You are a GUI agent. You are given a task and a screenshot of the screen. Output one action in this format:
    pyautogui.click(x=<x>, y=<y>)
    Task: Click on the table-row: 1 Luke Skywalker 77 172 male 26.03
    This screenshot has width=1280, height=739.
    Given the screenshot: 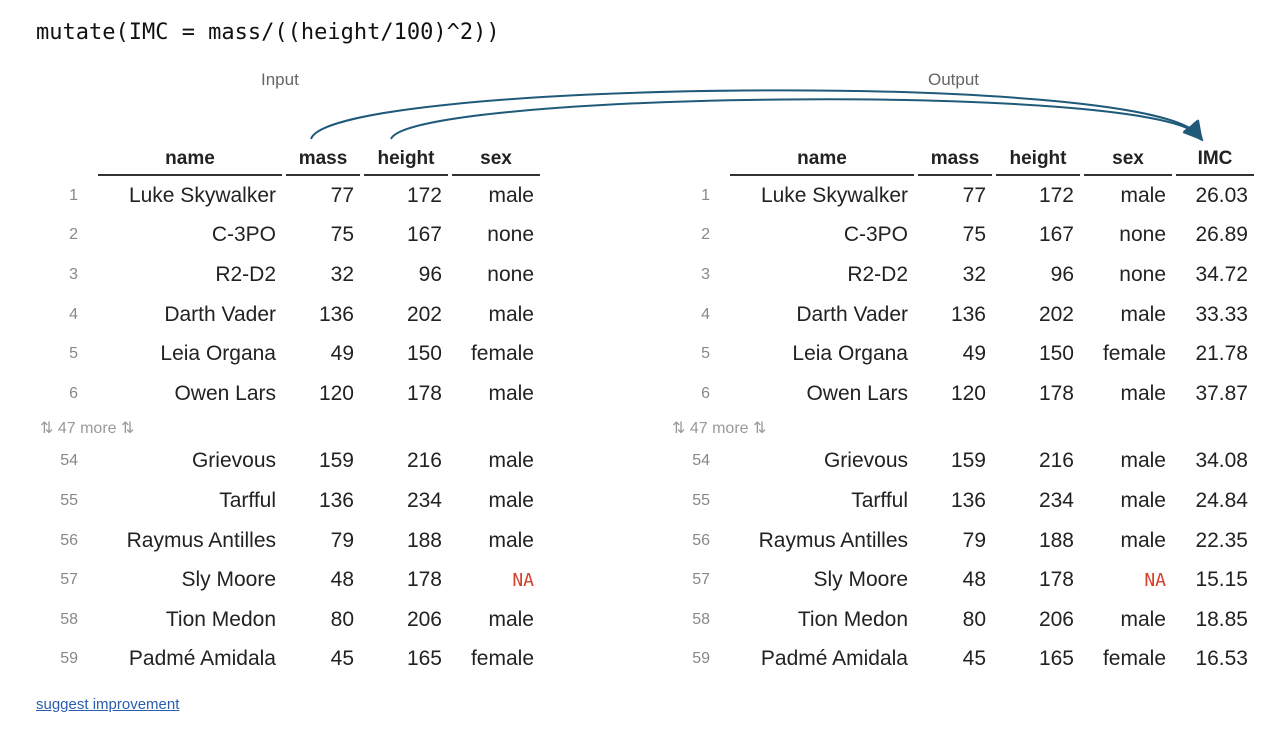 What is the action you would take?
    pyautogui.click(x=963, y=196)
    